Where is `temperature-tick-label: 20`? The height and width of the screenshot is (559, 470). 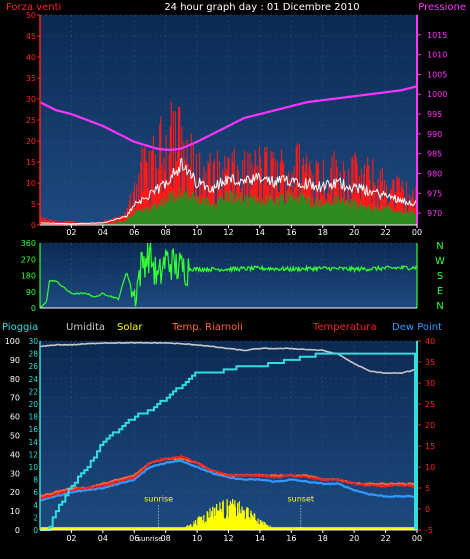
temperature-tick-label: 20 is located at coordinates (430, 425).